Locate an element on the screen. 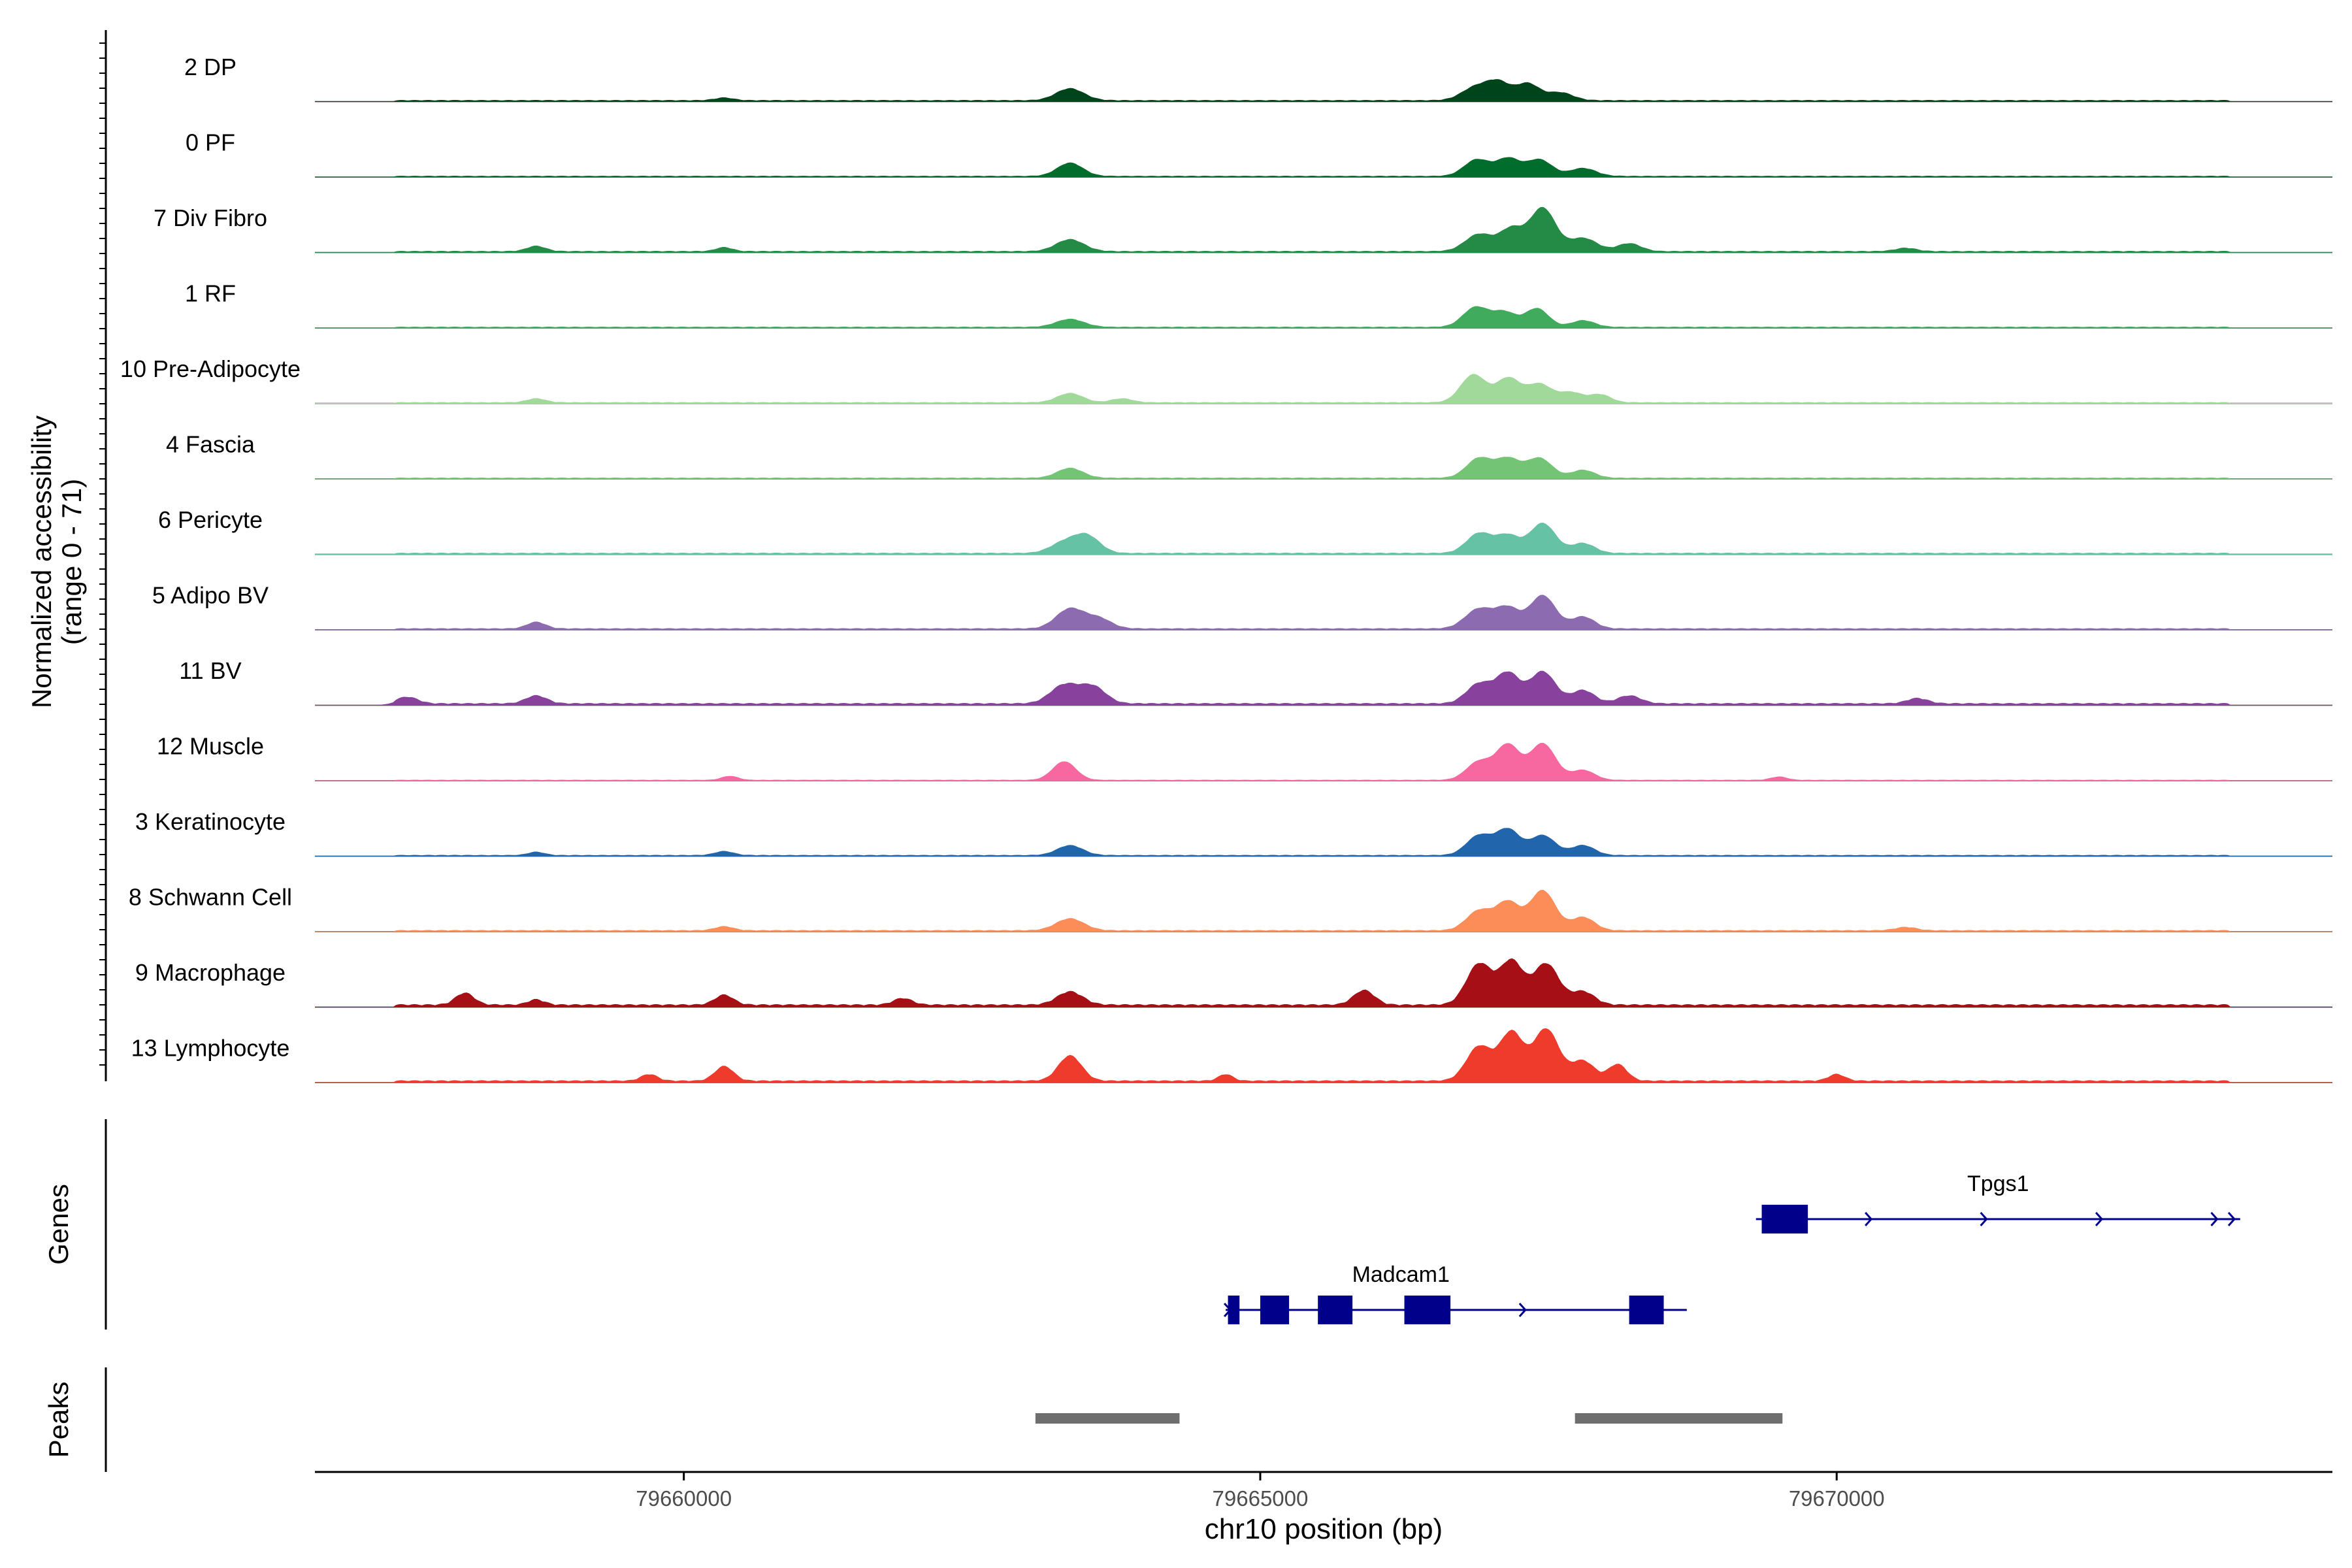 The width and height of the screenshot is (2352, 1568). genes-track-label: Genes is located at coordinates (58, 1224).